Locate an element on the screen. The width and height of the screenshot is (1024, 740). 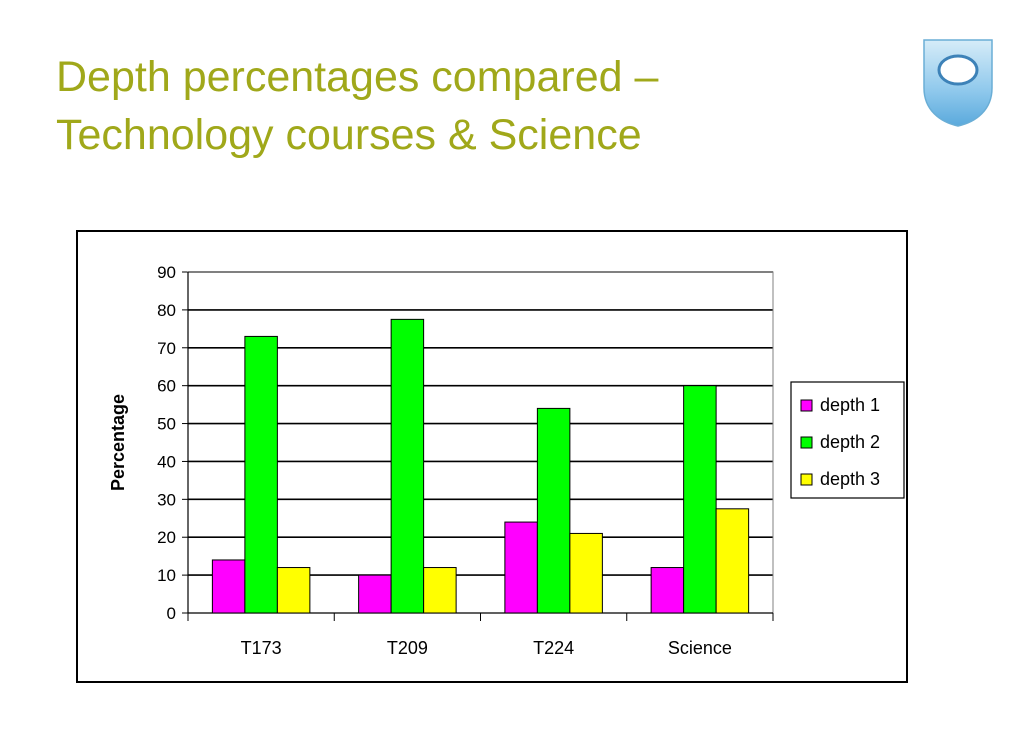
y-tick-label: 40 is located at coordinates (166, 461).